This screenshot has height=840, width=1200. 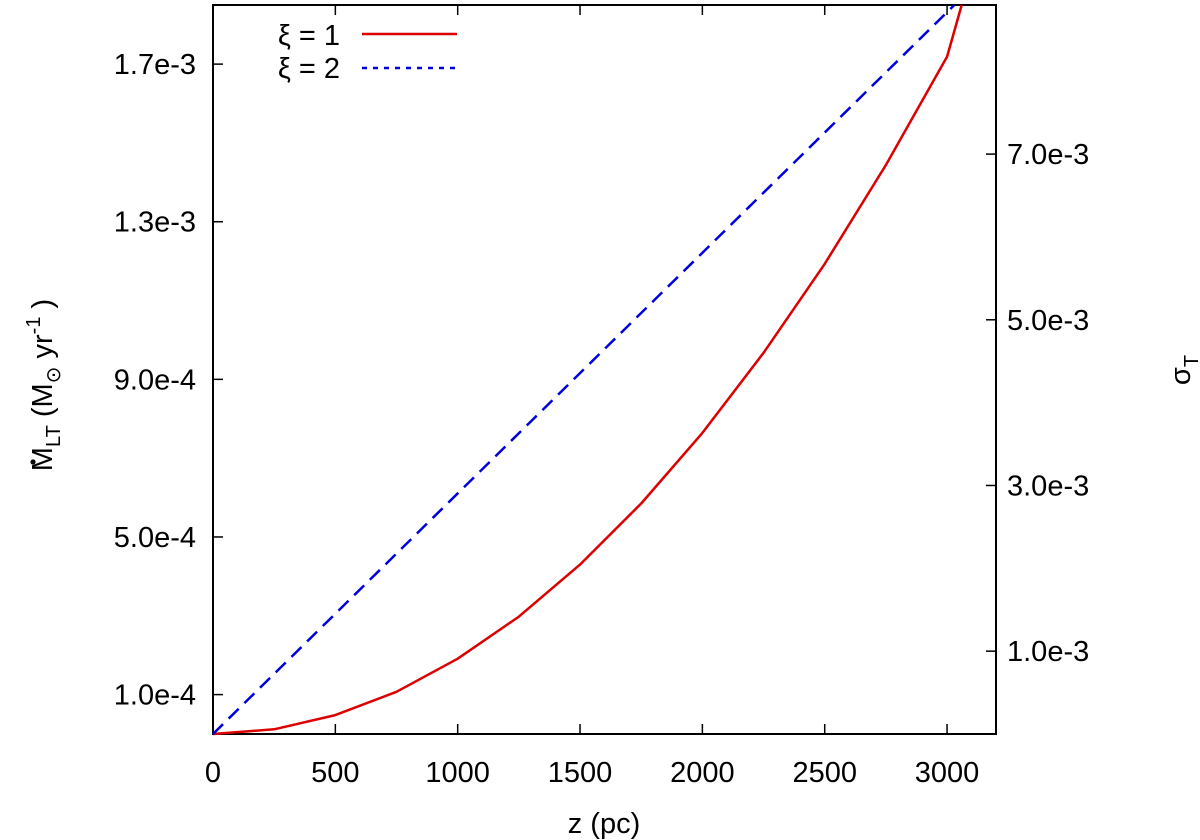 What do you see at coordinates (824, 773) in the screenshot?
I see `x-tick-label: 2500` at bounding box center [824, 773].